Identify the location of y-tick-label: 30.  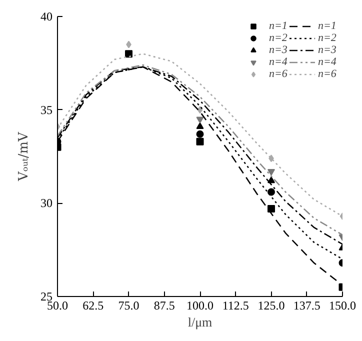
(46, 203).